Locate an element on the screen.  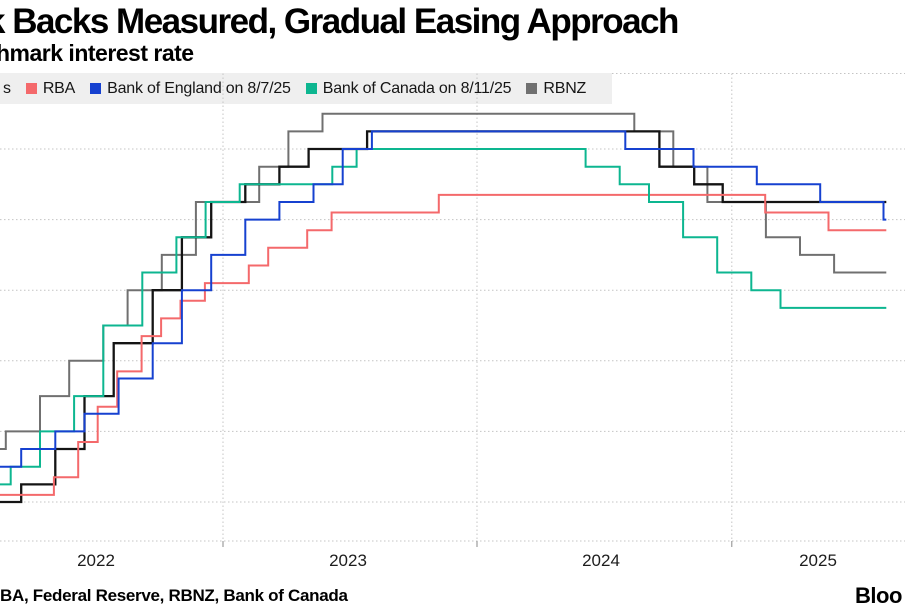
legend-item-Bank of England on 8/7/25: Bank of England on 8/7/25 is located at coordinates (190, 89).